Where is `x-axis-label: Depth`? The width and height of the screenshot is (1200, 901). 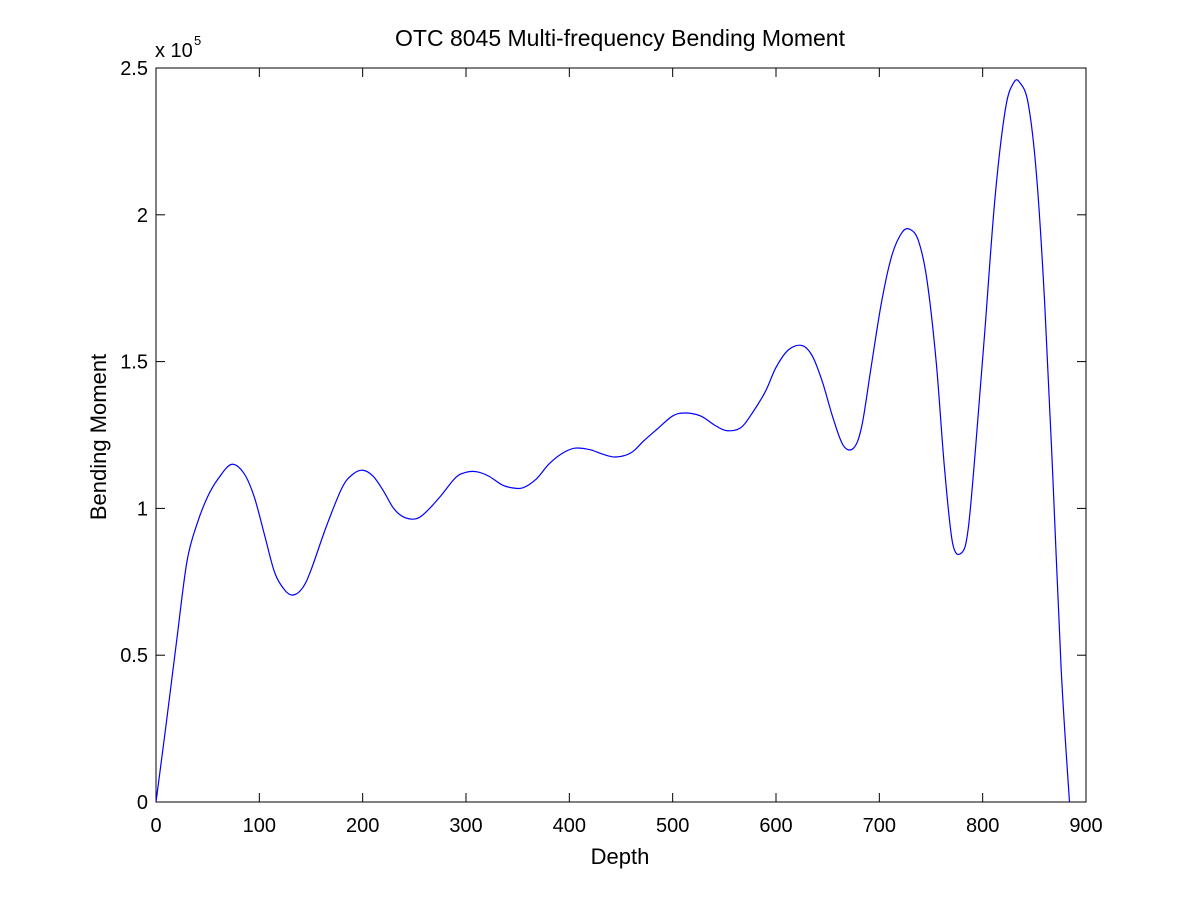 x-axis-label: Depth is located at coordinates (620, 856).